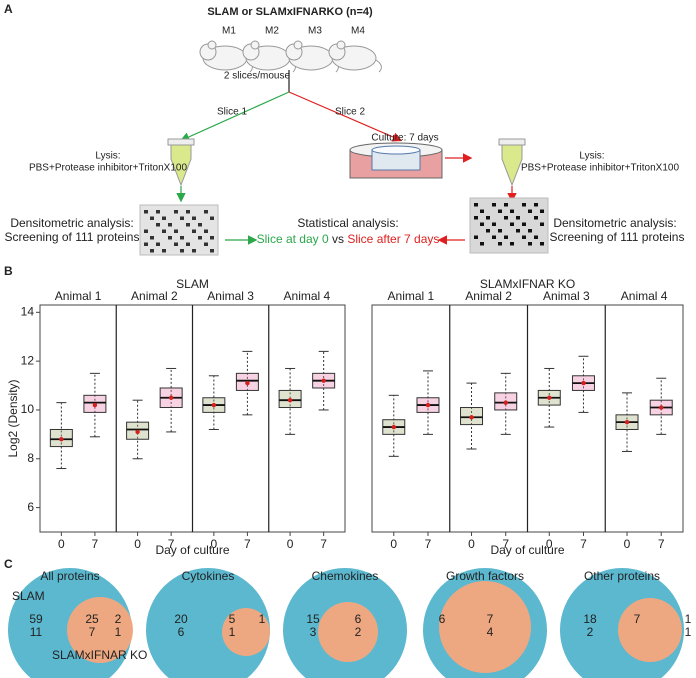  Describe the element at coordinates (404, 138) in the screenshot. I see `culture-text: Culture: 7 days` at that location.